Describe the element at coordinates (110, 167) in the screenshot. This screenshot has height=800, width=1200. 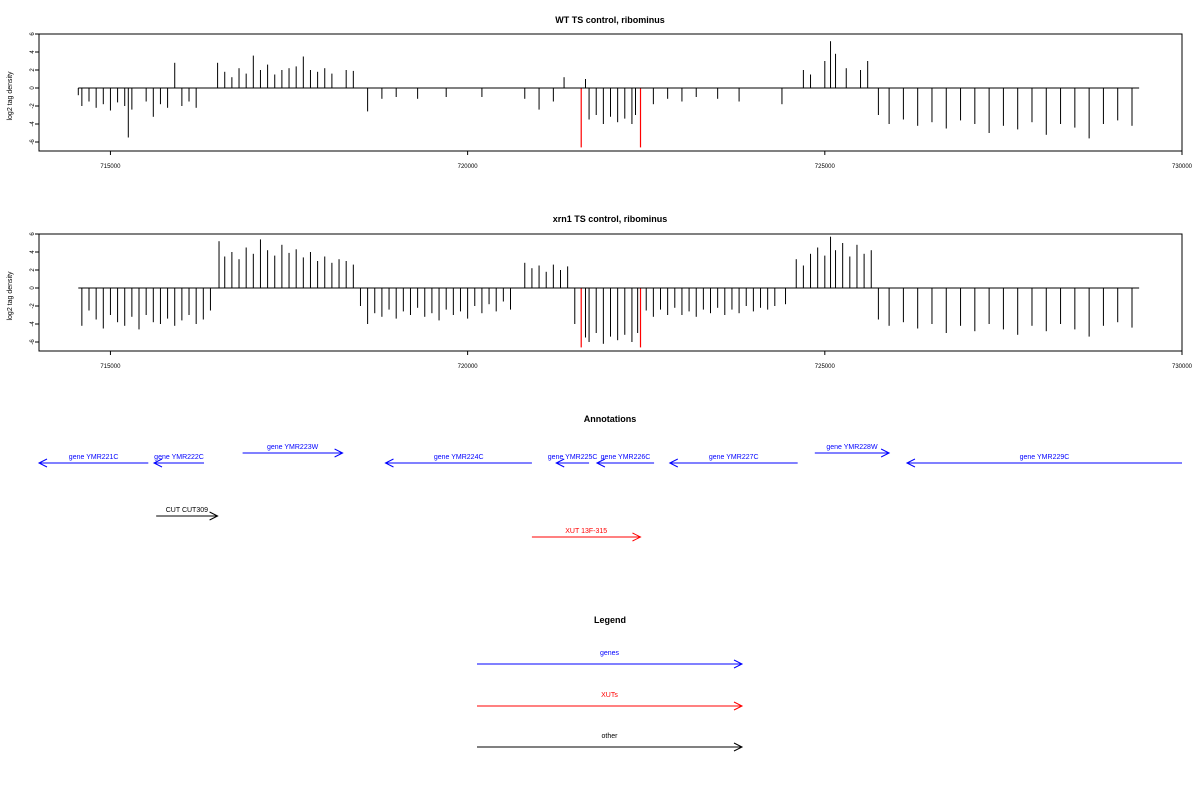
I see `wt-x-tick-label: 715000` at that location.